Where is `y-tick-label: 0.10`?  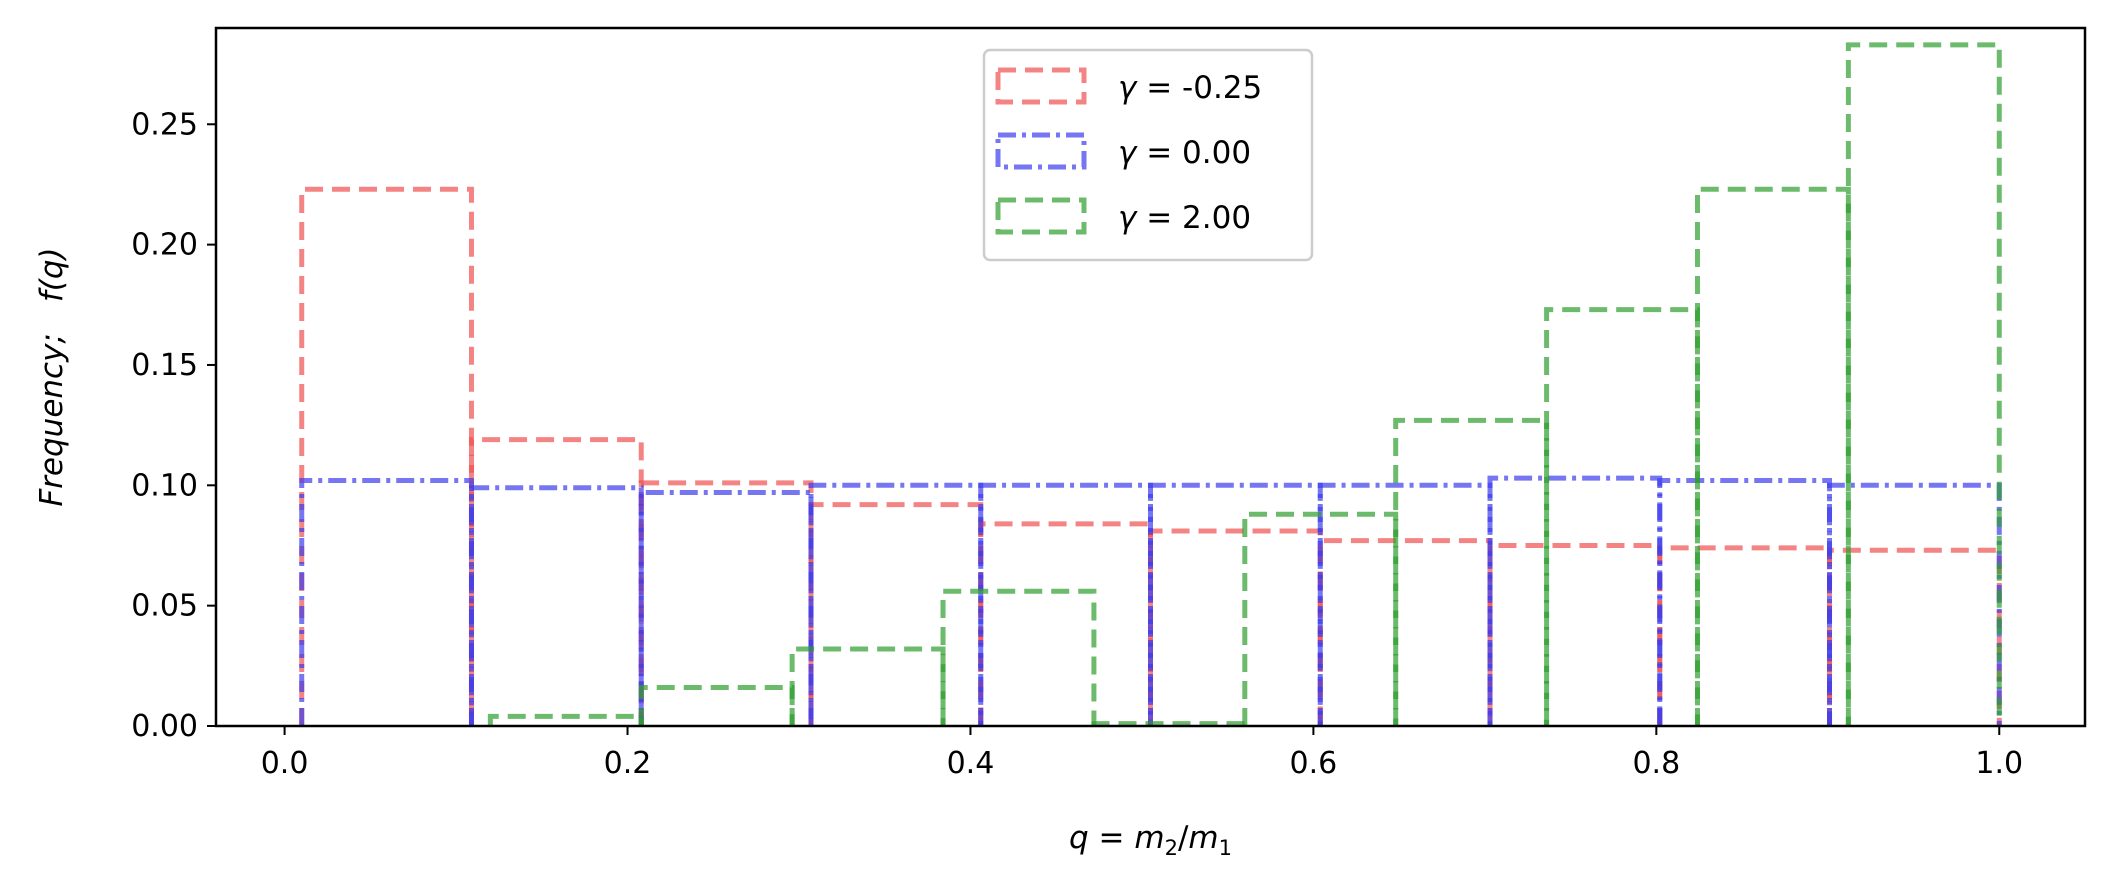
y-tick-label: 0.10 is located at coordinates (164, 485).